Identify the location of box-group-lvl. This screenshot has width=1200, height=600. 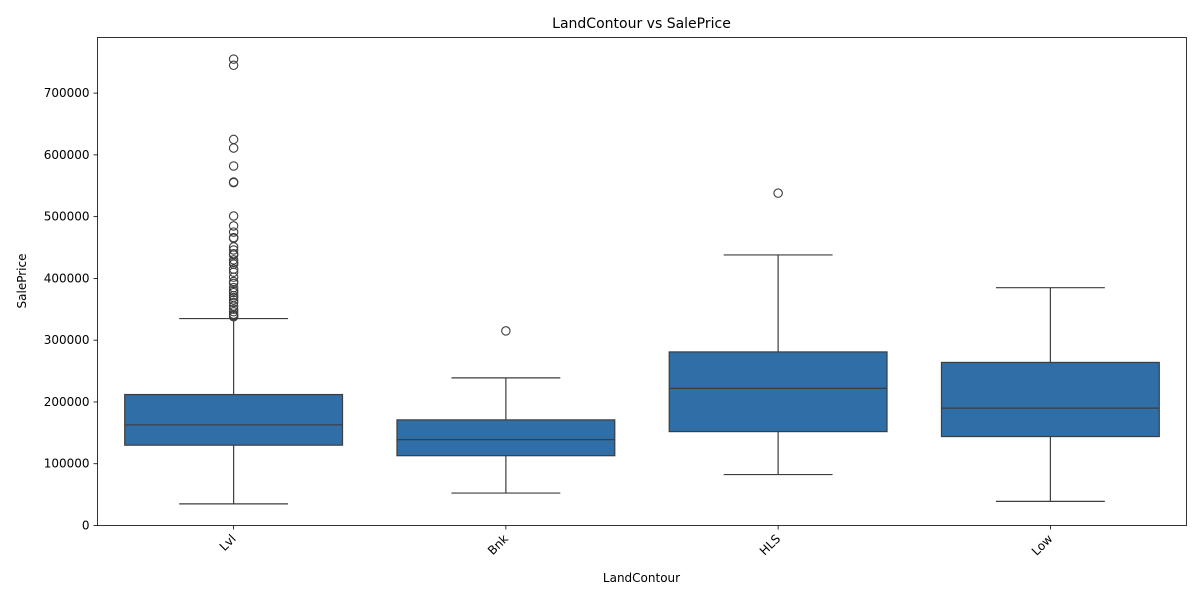
(234, 279).